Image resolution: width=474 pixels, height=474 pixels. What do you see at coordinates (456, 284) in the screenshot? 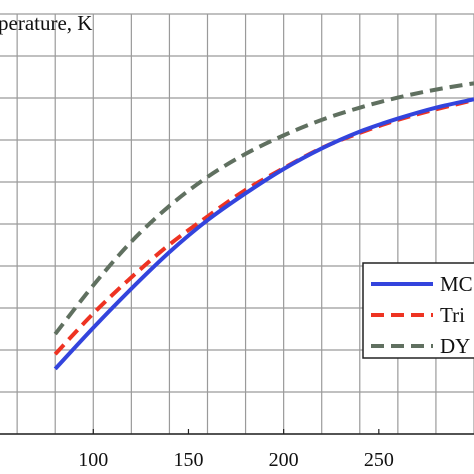
I see `legend-label-mc: MC` at bounding box center [456, 284].